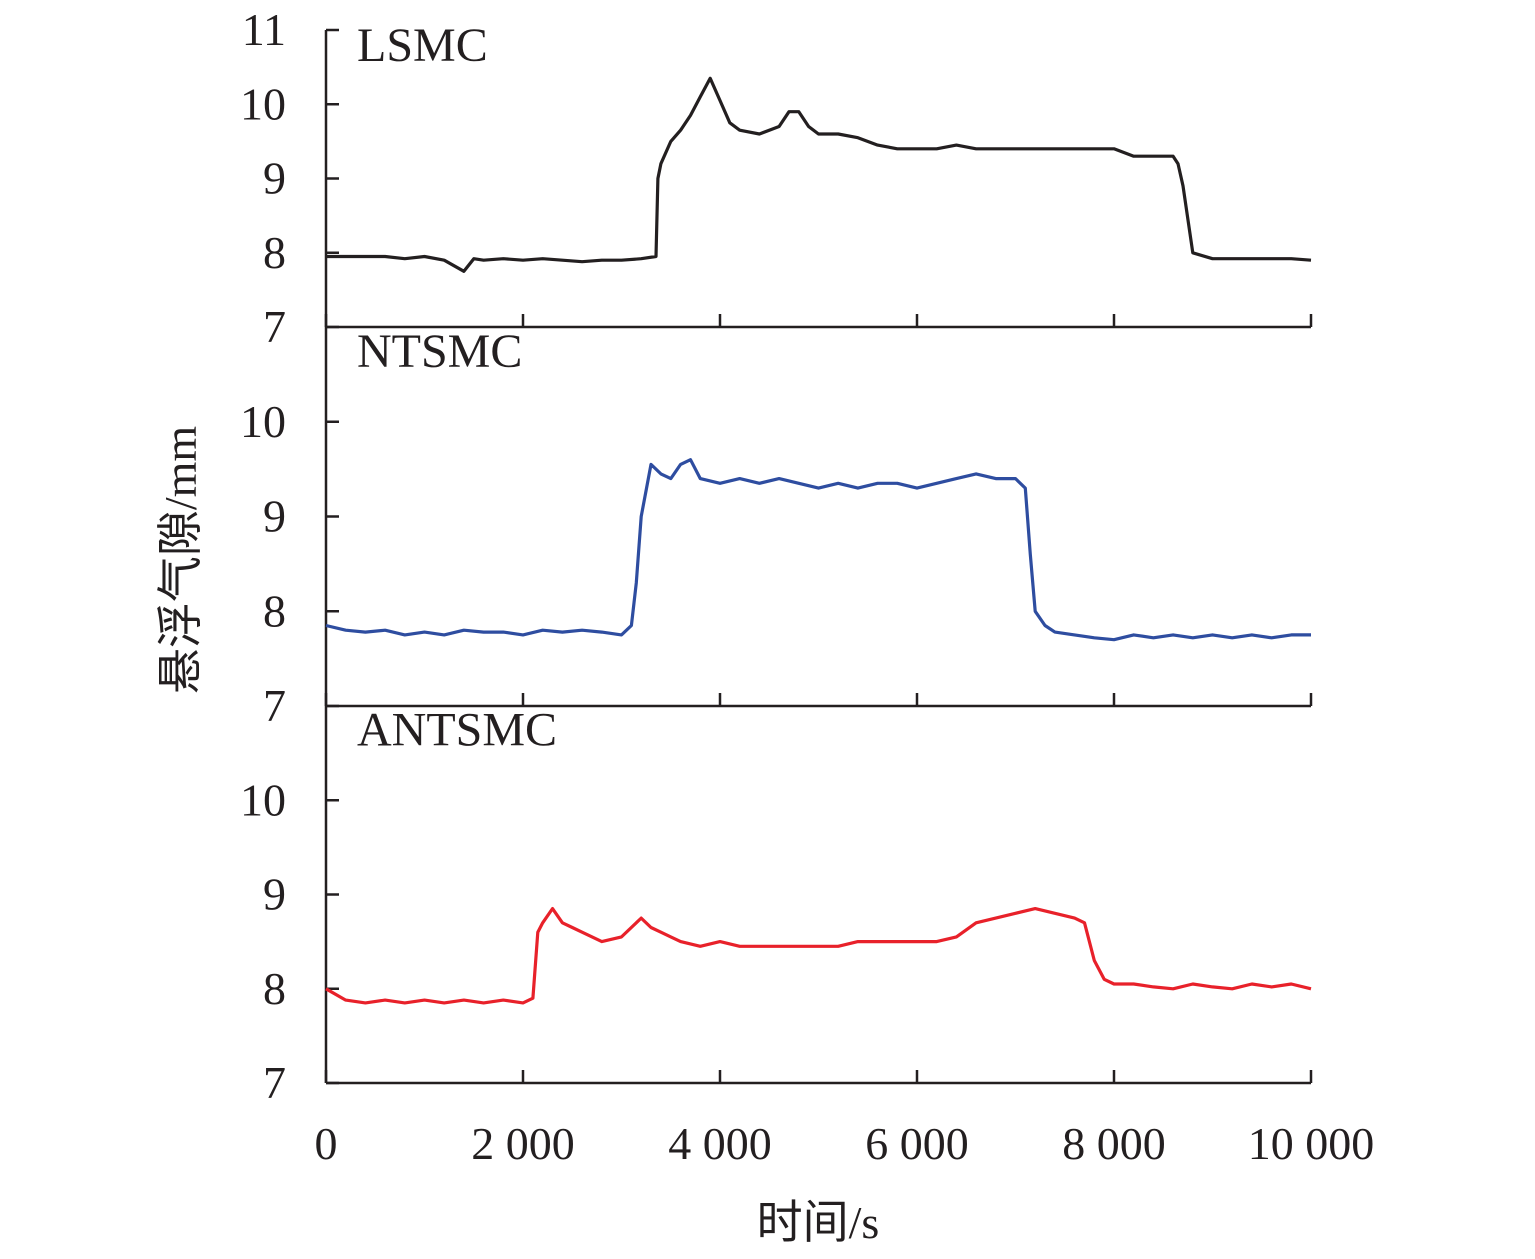 This screenshot has height=1259, width=1535. Describe the element at coordinates (1311, 1143) in the screenshot. I see `x-tick-label: 10 000` at that location.